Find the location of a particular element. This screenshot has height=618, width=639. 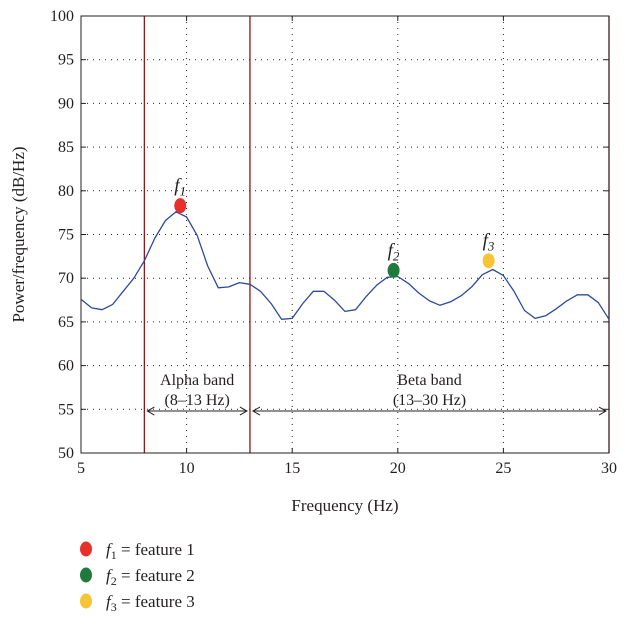

feature-label: f1 is located at coordinates (180, 187).